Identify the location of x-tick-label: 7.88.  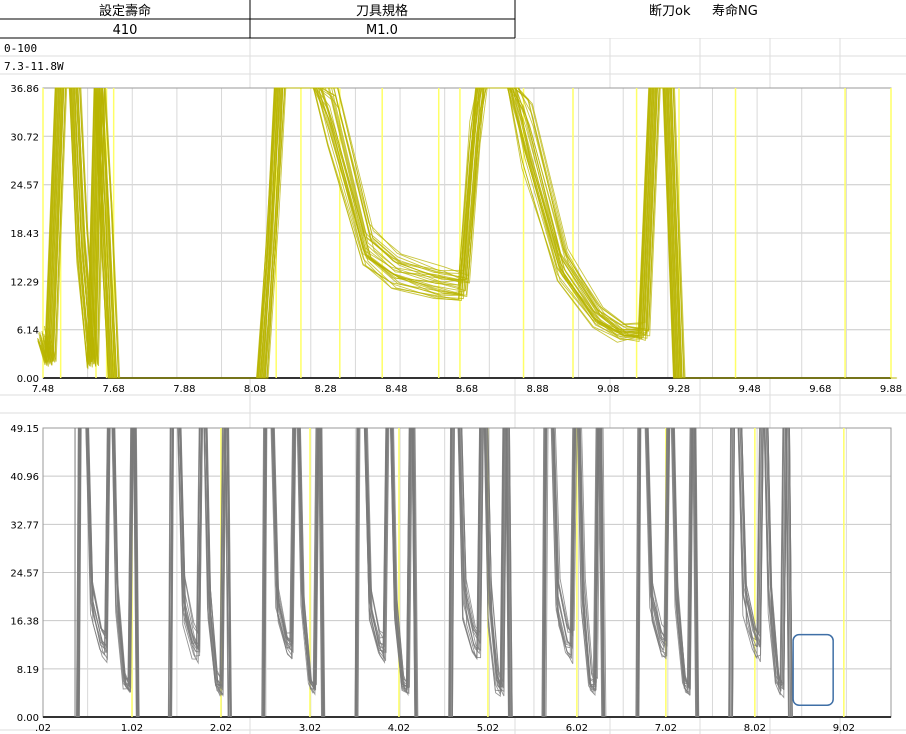
(184, 389).